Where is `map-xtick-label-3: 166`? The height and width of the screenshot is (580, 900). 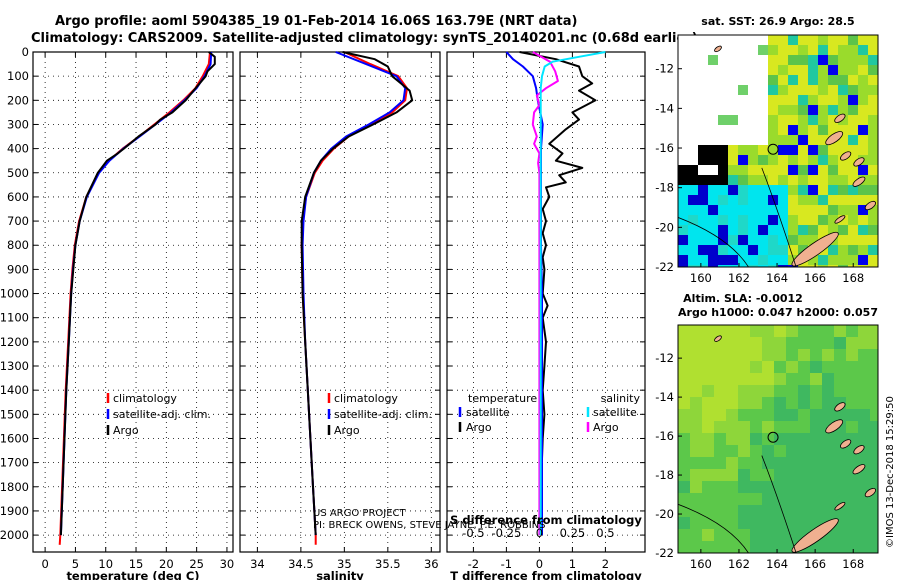 map-xtick-label-3: 166 is located at coordinates (815, 564).